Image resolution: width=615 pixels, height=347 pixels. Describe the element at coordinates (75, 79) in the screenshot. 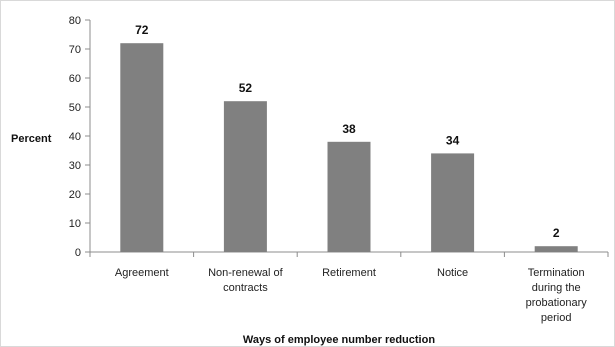

I see `y-tick-label: 60` at that location.